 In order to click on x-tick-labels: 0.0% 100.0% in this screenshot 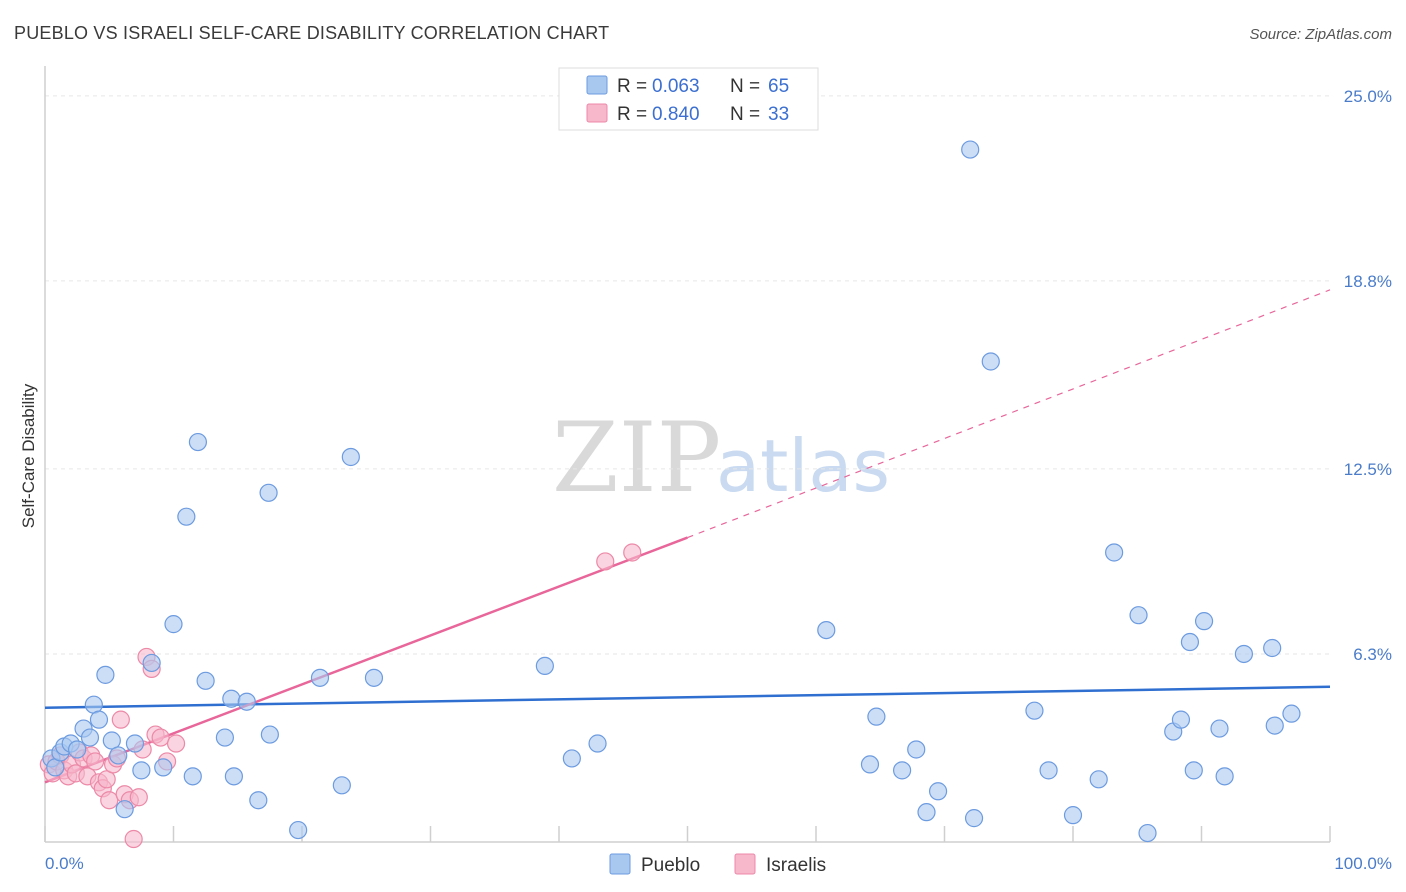, I will do `click(718, 863)`.